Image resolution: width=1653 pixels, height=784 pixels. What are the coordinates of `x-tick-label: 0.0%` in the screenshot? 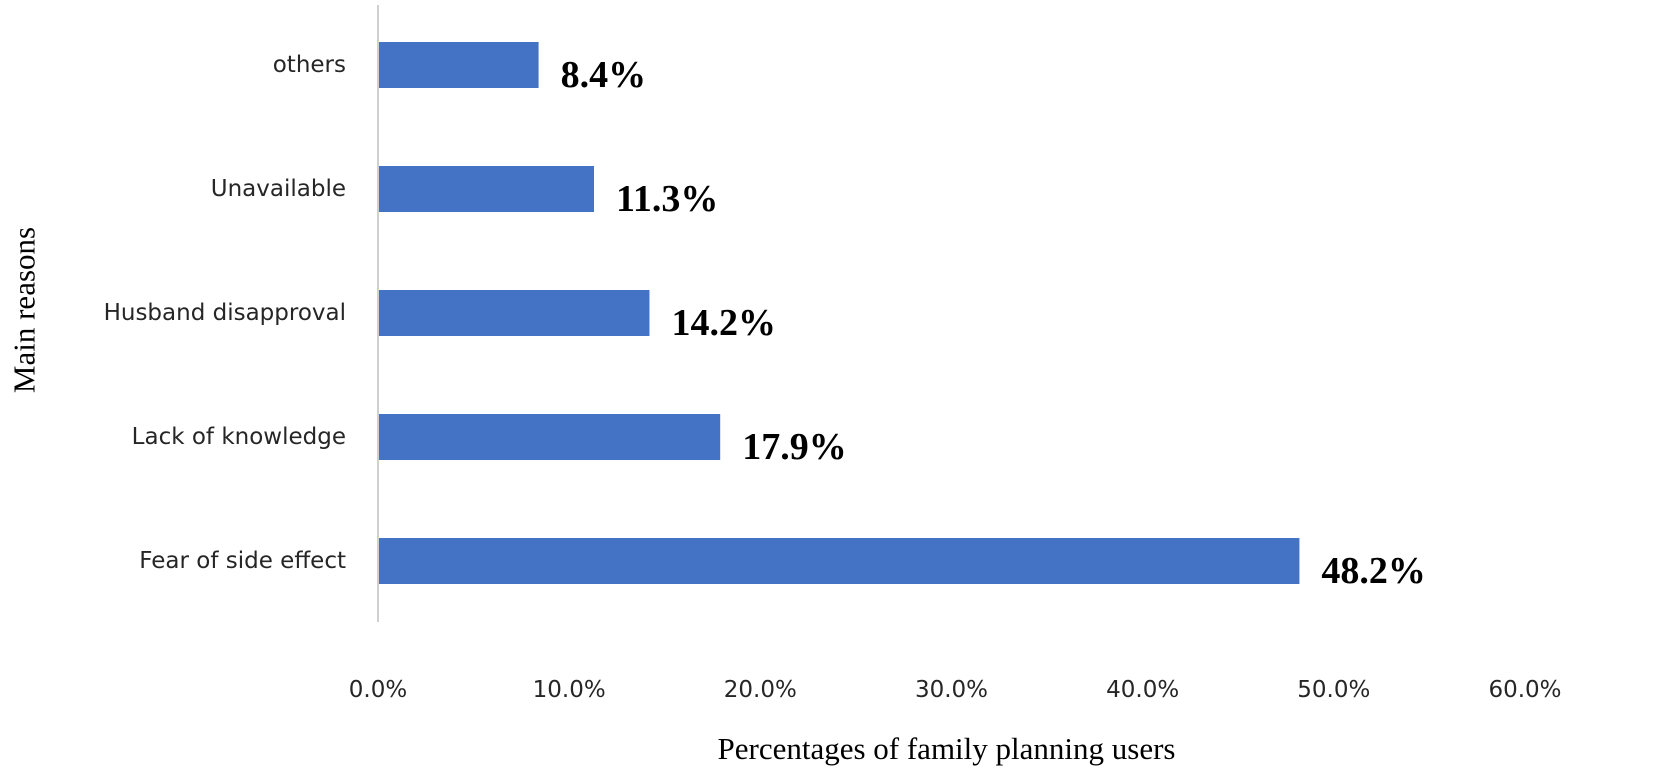 It's located at (378, 690).